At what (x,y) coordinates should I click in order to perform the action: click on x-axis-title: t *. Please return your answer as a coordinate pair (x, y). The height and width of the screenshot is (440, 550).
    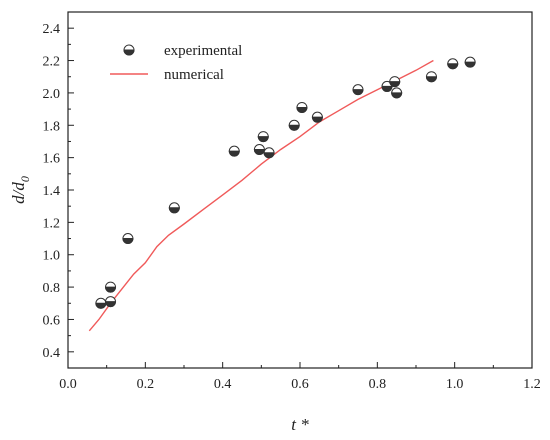
    Looking at the image, I should click on (300, 424).